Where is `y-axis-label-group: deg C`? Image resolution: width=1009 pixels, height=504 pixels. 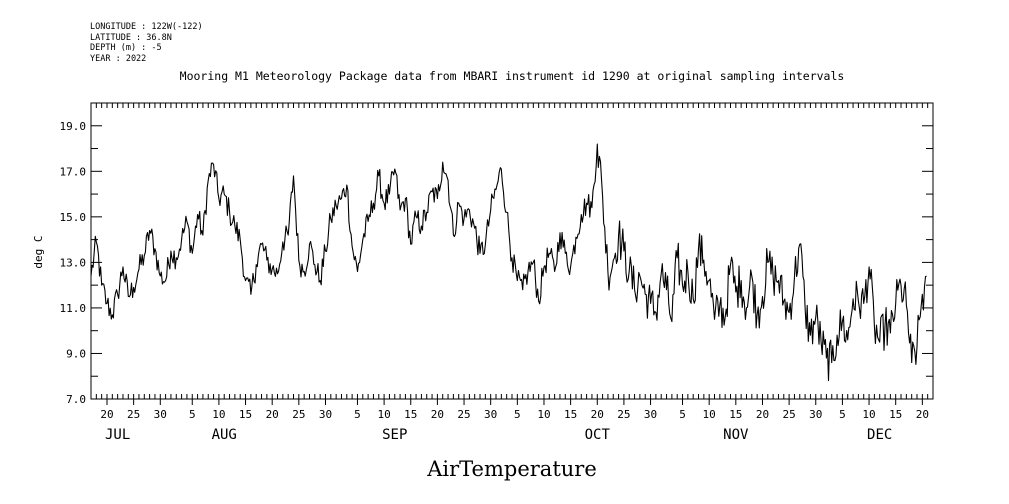 y-axis-label-group: deg C is located at coordinates (38, 251).